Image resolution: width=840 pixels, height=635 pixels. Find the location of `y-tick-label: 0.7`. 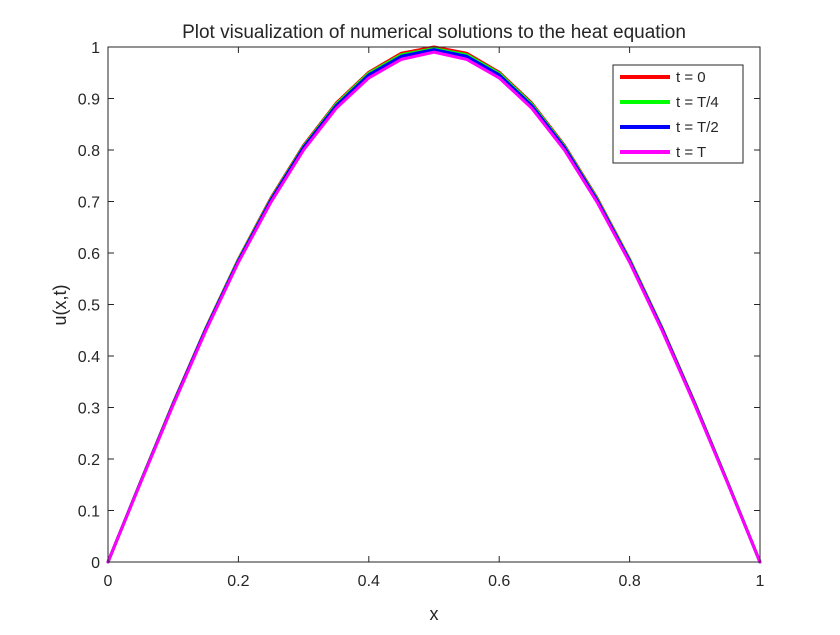

y-tick-label: 0.7 is located at coordinates (89, 203).